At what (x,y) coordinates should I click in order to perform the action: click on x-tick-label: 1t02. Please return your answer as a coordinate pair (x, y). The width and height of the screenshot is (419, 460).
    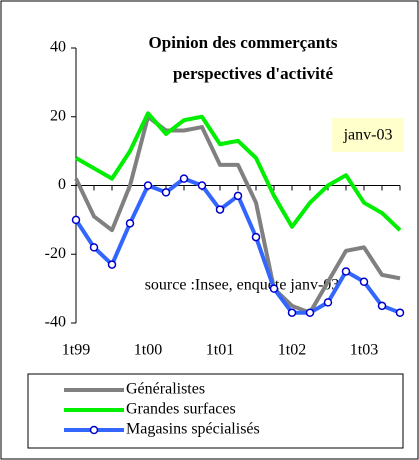
    Looking at the image, I should click on (292, 350).